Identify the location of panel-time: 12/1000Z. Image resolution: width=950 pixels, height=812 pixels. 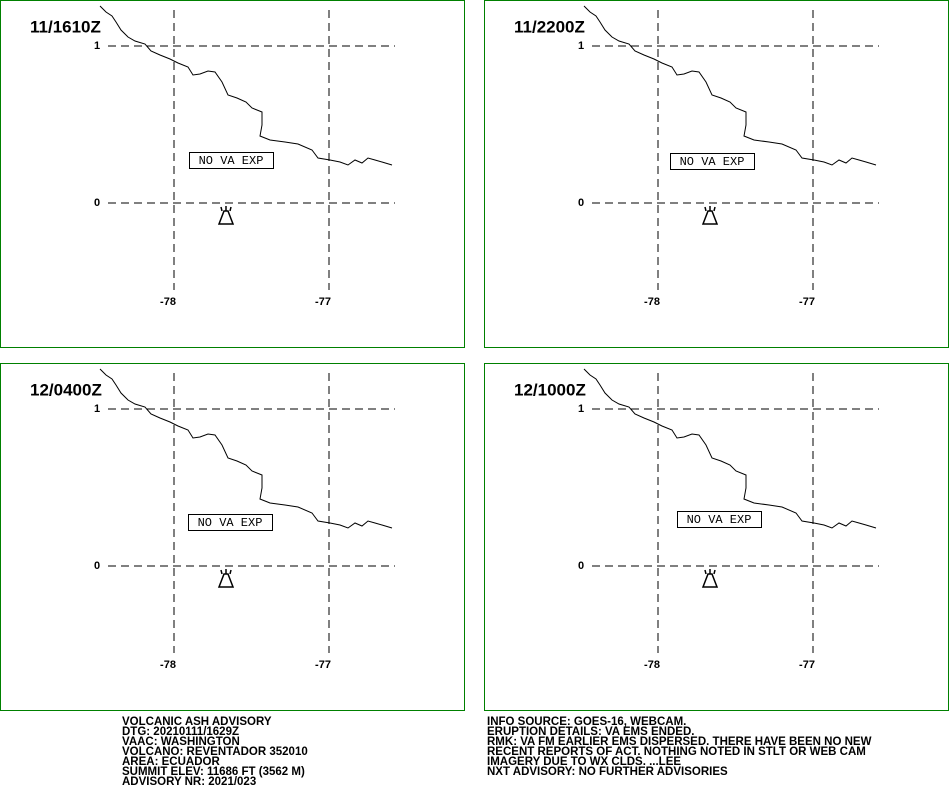
(550, 389).